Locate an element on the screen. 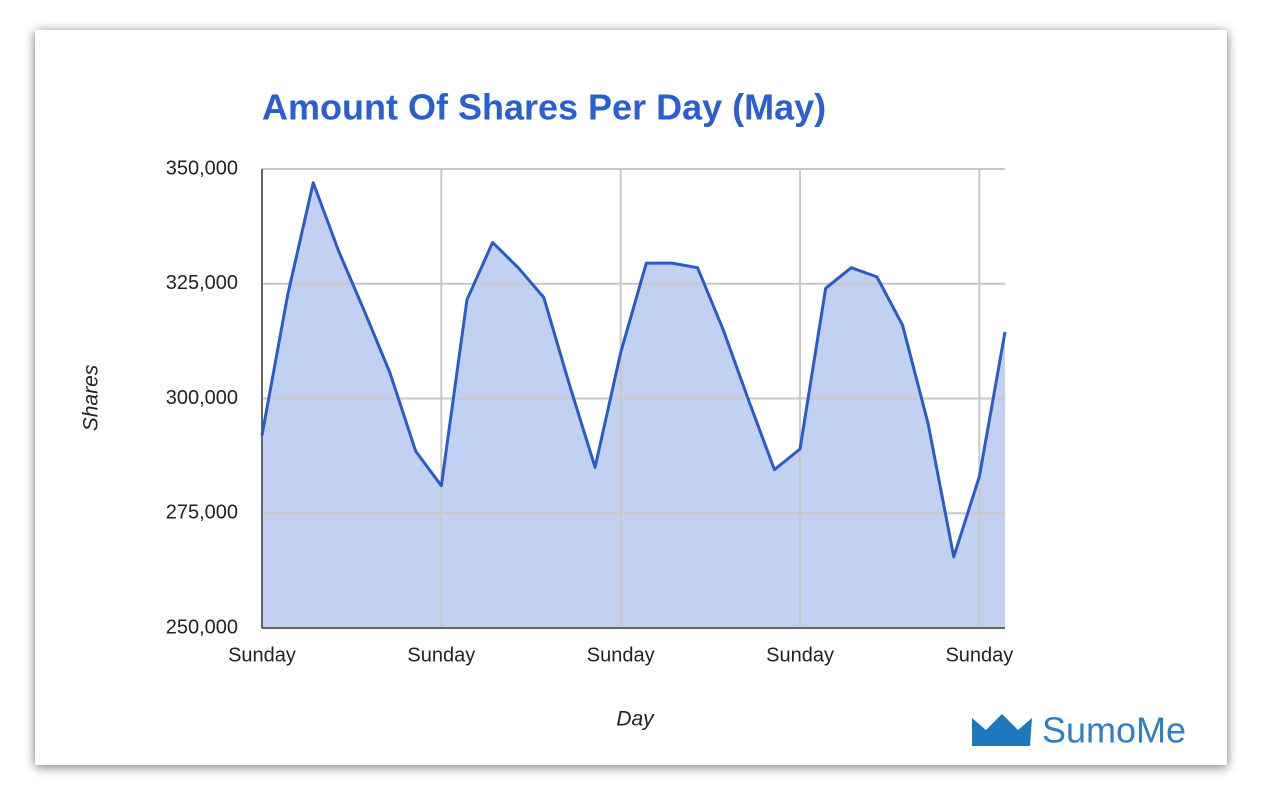  y-tick-label: 300,000 is located at coordinates (202, 398).